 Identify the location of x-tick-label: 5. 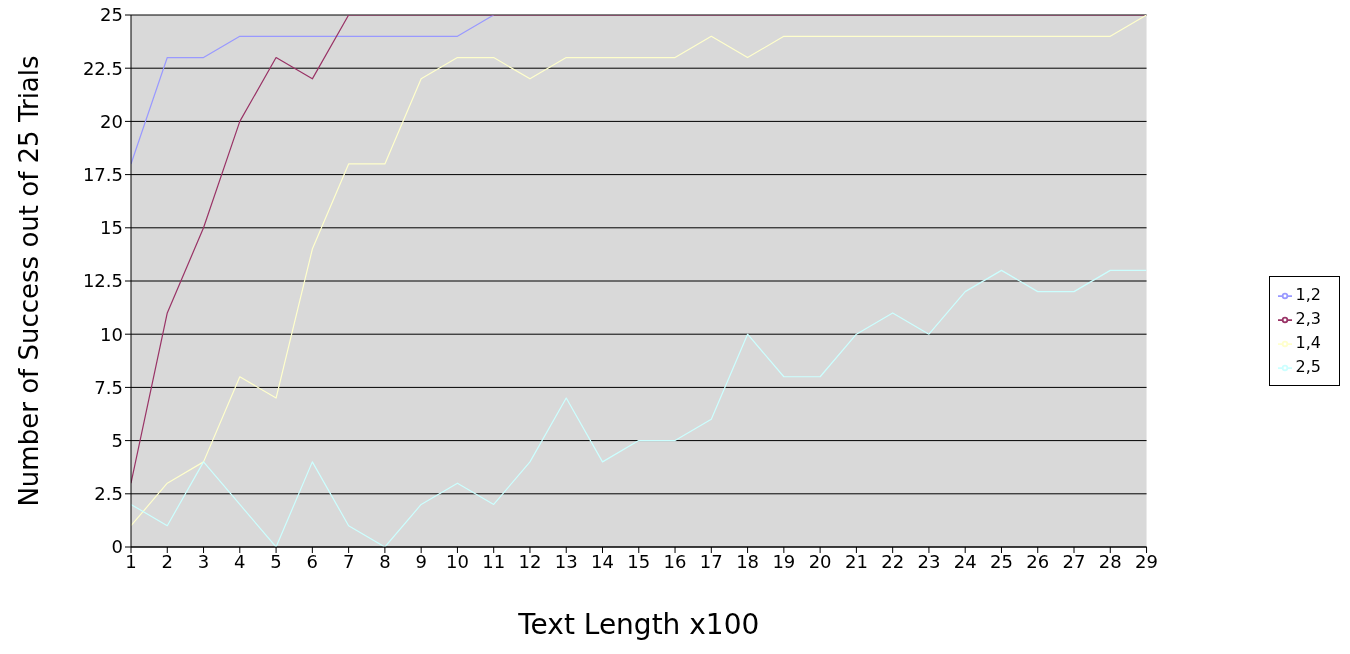
(276, 561).